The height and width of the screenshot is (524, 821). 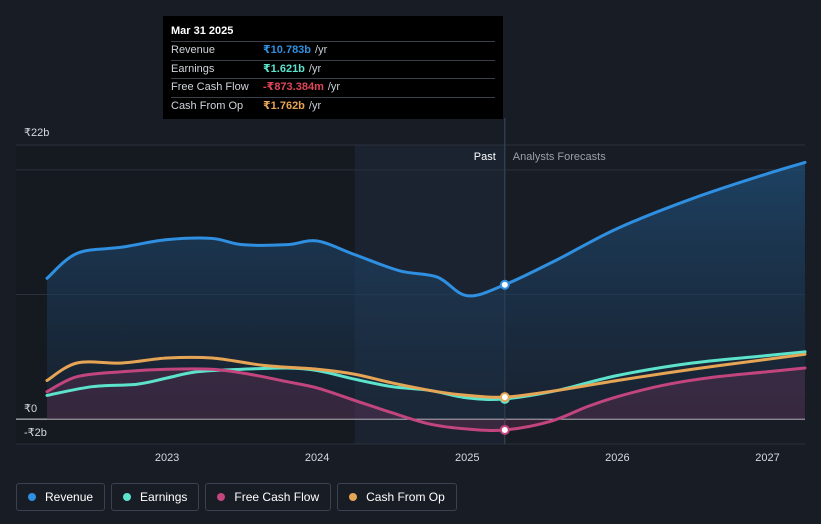 I want to click on tooltip-label: Free Cash Flow, so click(x=210, y=87).